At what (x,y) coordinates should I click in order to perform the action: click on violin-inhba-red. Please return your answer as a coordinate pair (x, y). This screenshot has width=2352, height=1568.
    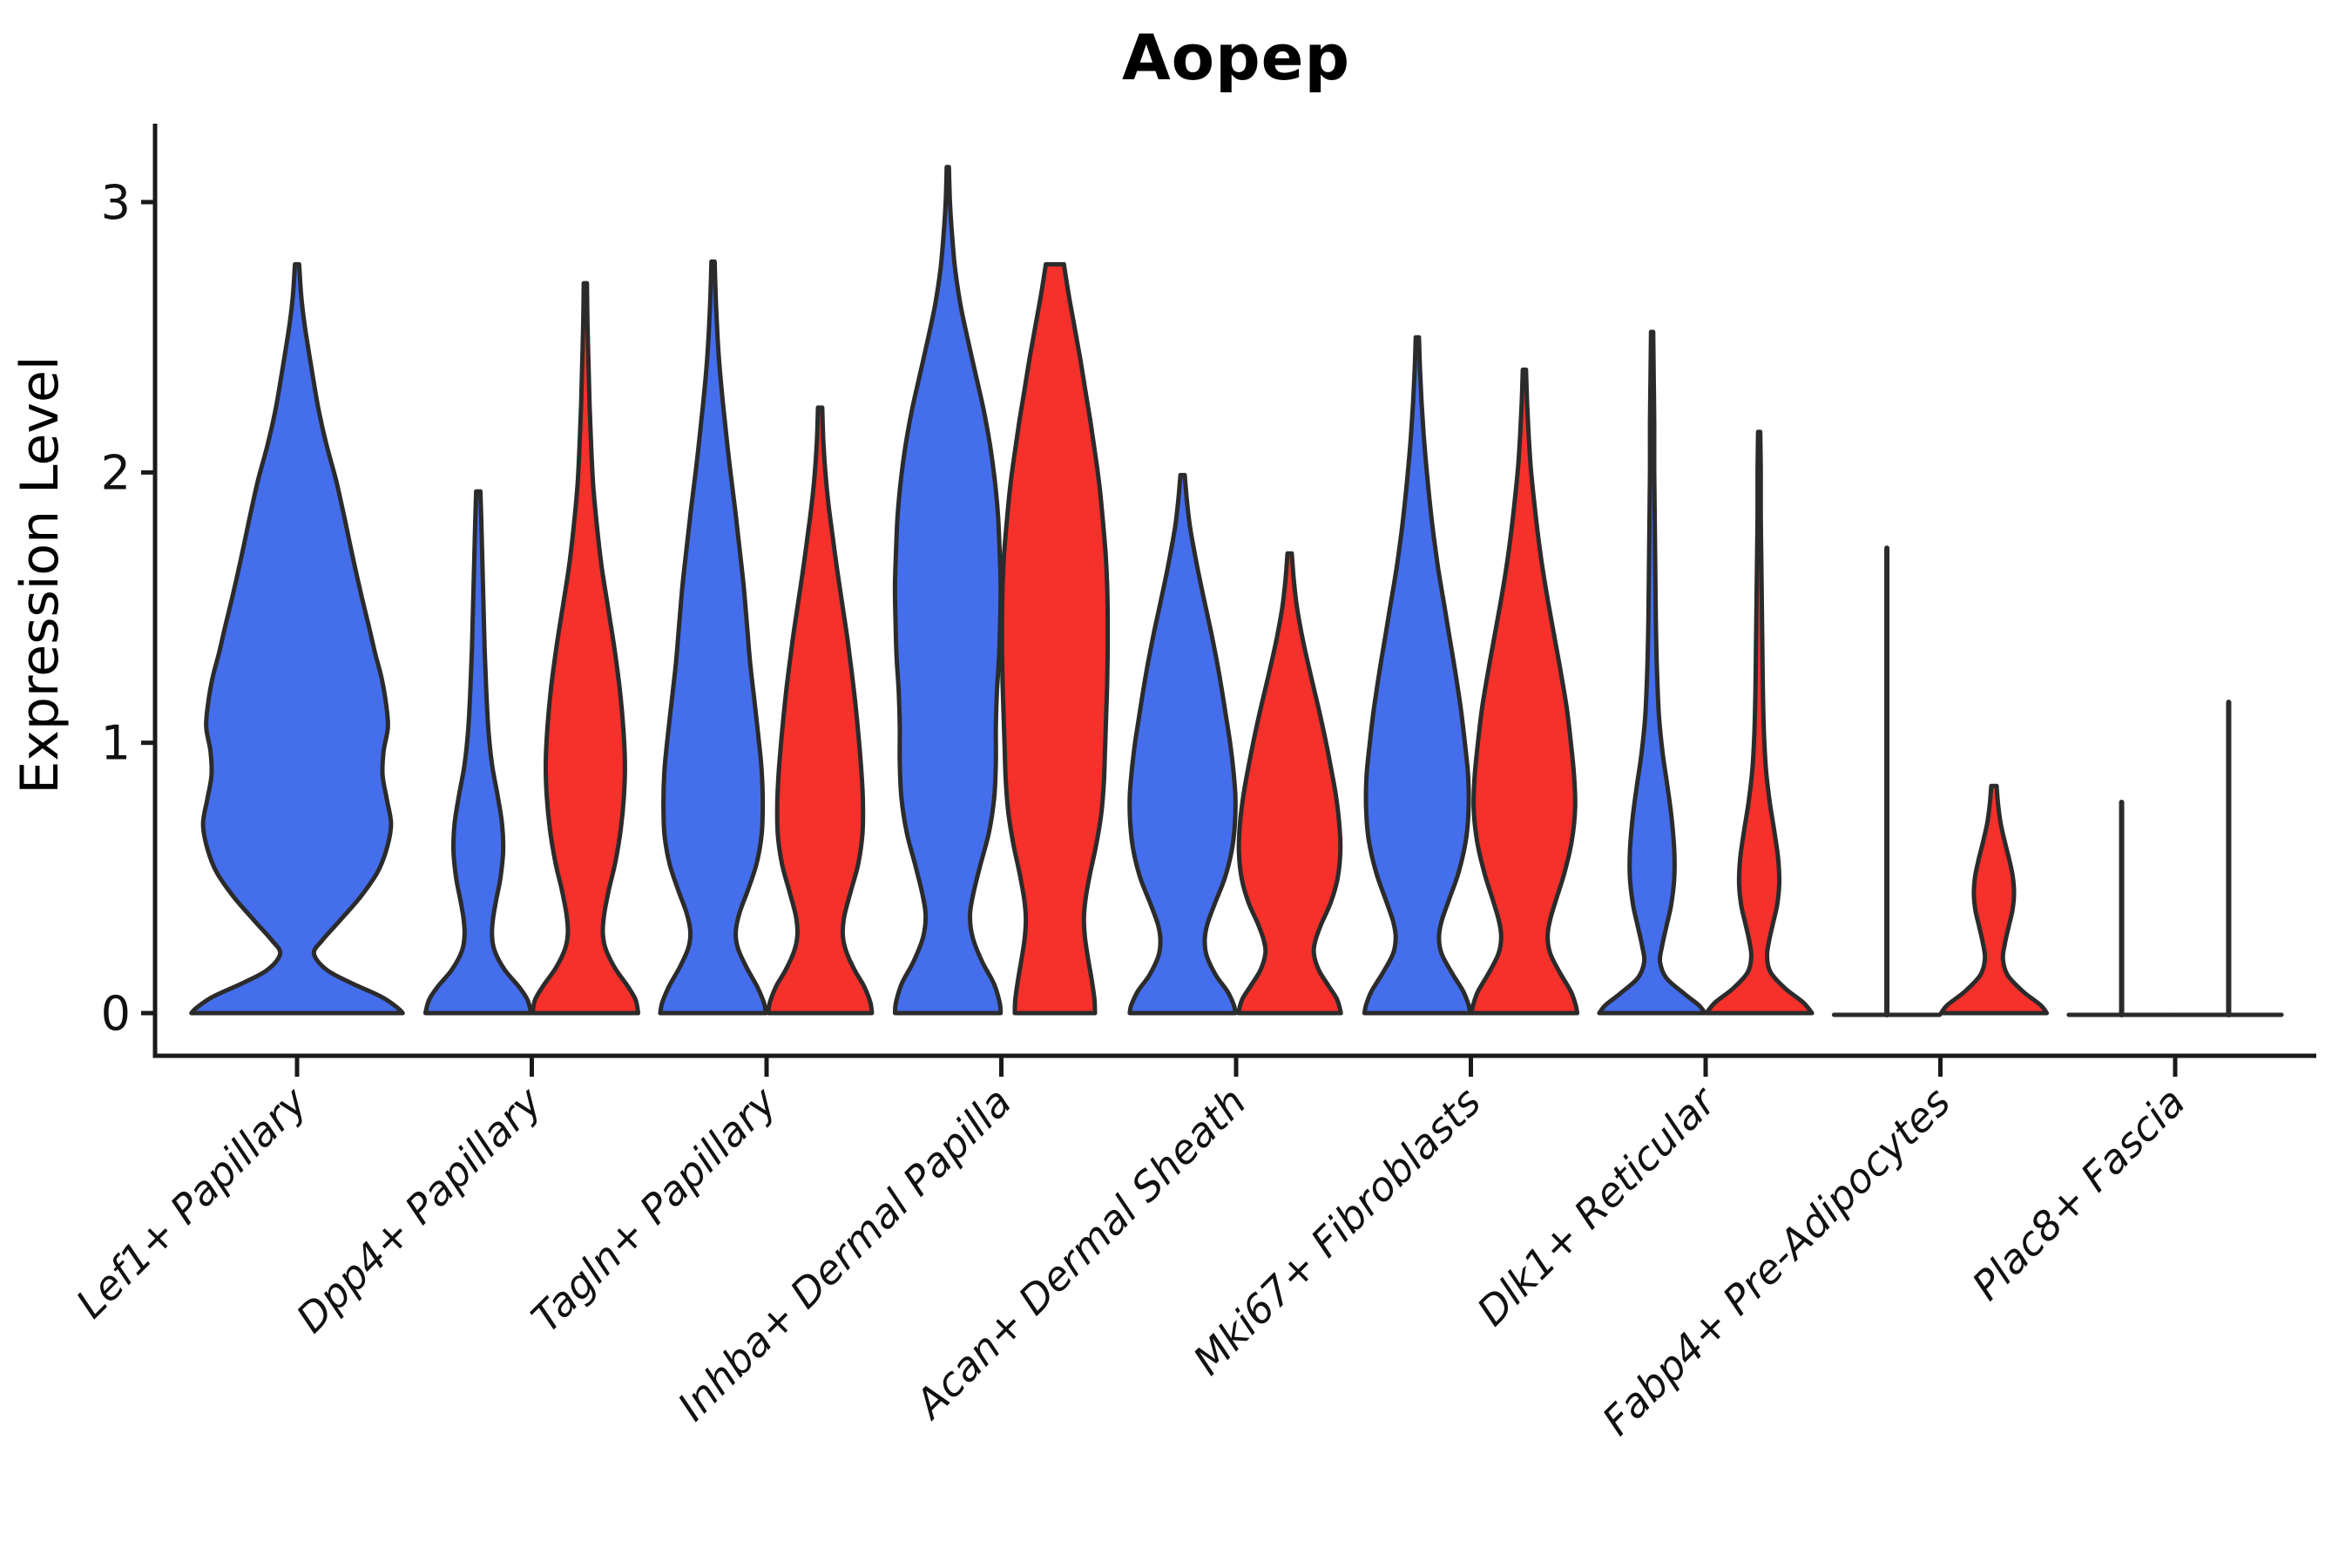
    Looking at the image, I should click on (1055, 638).